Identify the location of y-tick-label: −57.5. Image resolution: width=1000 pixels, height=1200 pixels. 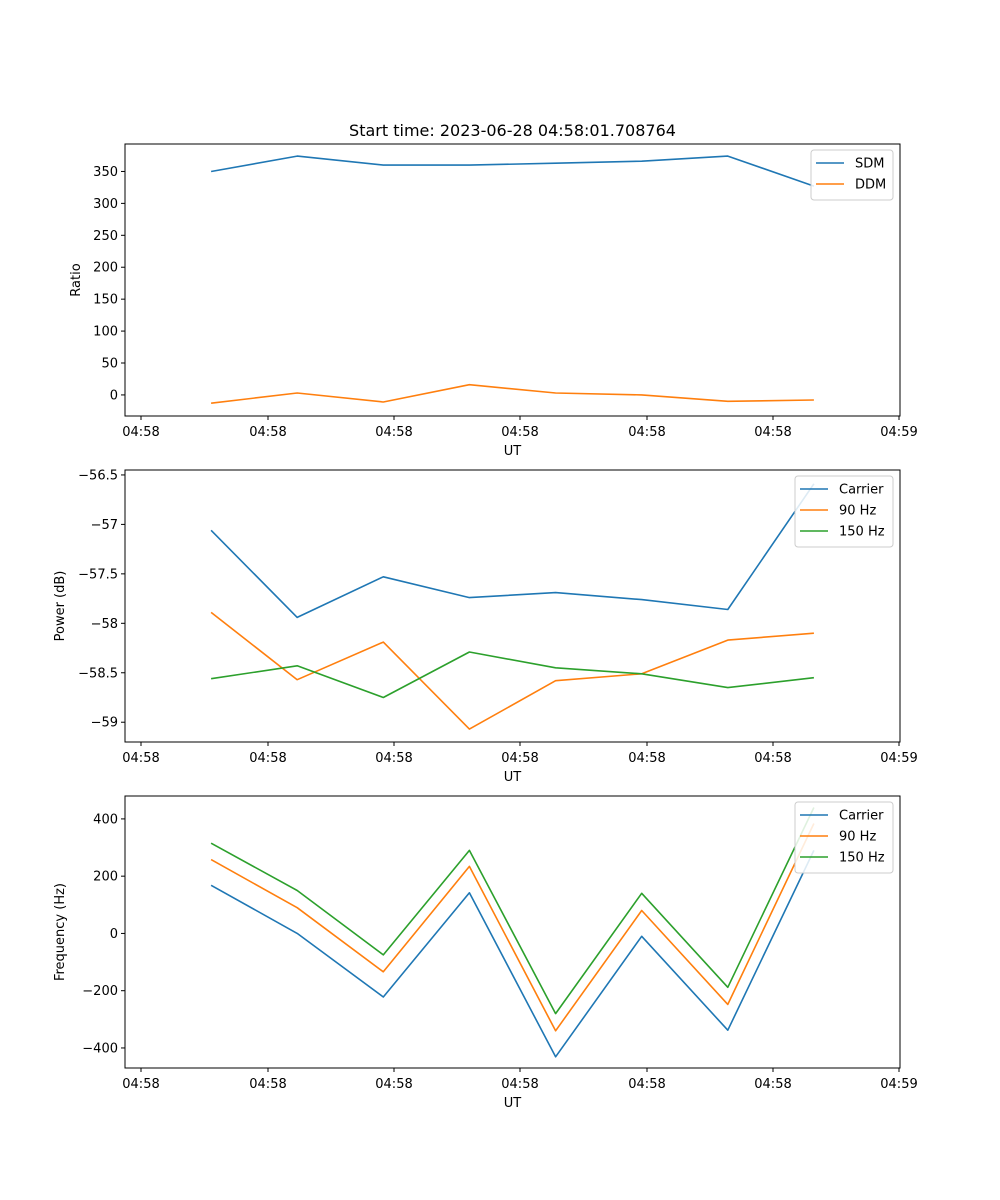
(98, 574).